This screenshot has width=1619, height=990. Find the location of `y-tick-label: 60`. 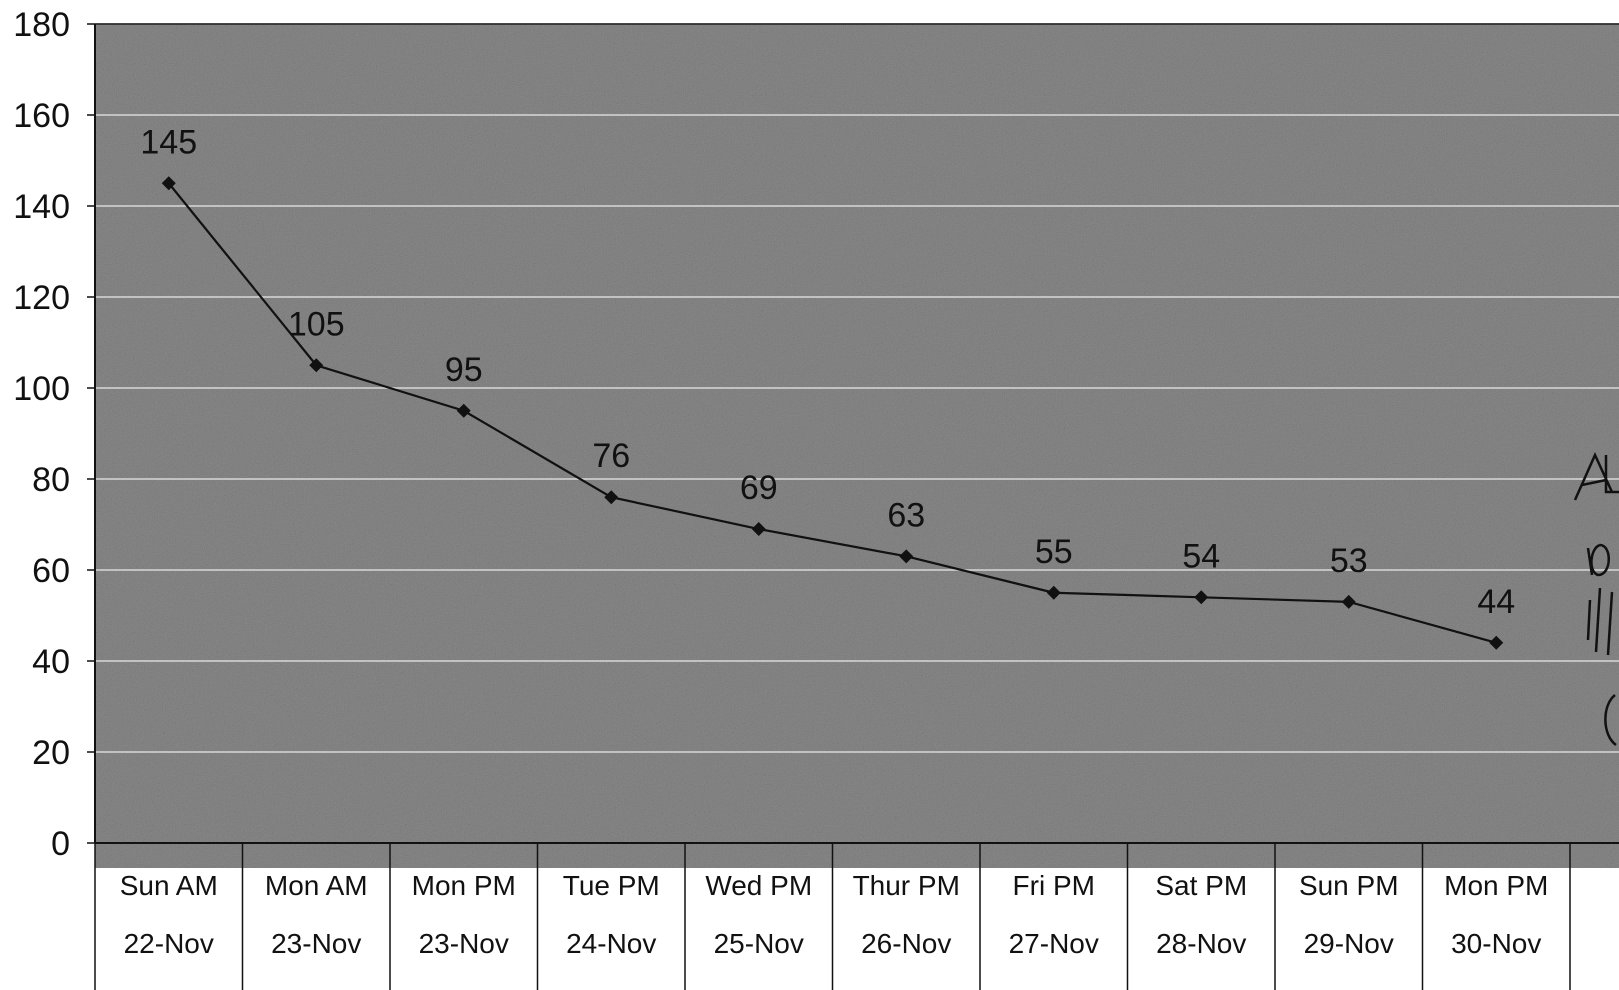

y-tick-label: 60 is located at coordinates (51, 571).